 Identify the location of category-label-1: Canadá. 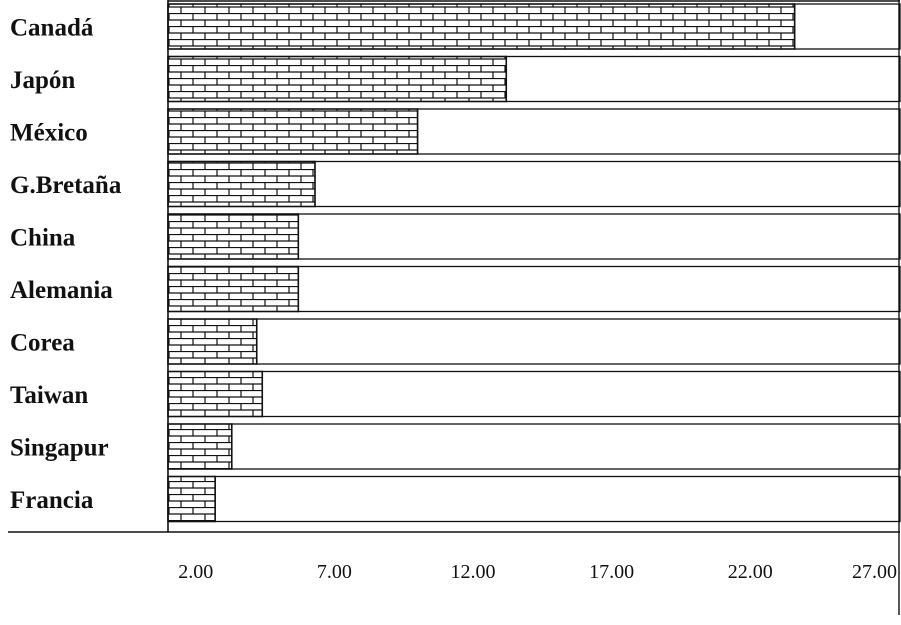
(52, 28).